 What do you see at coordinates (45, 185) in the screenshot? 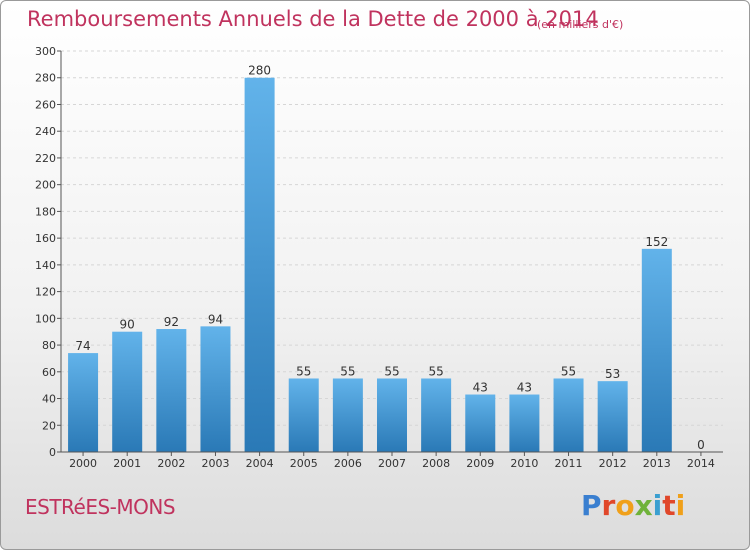
I see `y-tick-label: 200` at bounding box center [45, 185].